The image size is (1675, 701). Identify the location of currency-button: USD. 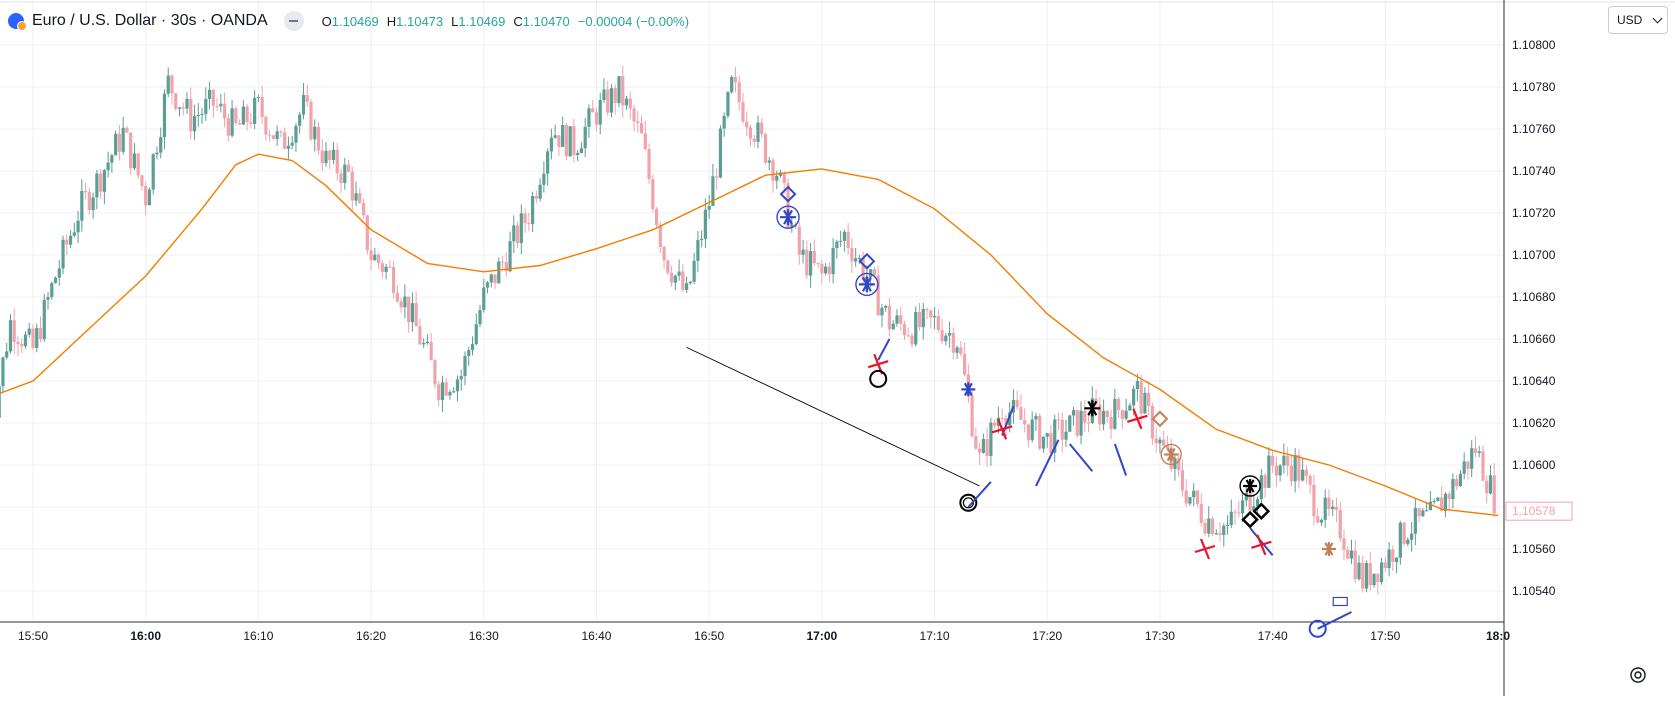
(1638, 20).